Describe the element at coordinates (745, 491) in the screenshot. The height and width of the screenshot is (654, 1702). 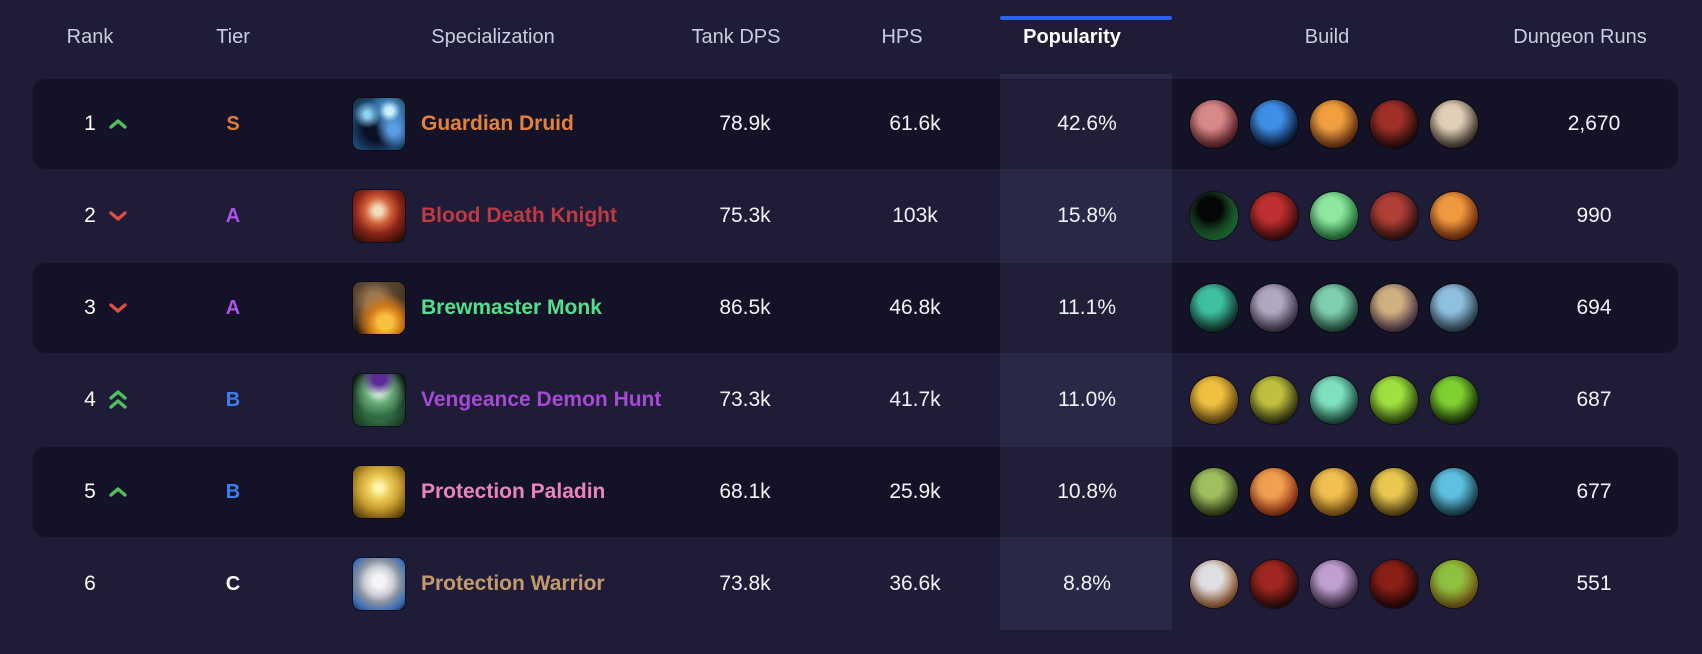
I see `tank-dps-value: 68.1k` at that location.